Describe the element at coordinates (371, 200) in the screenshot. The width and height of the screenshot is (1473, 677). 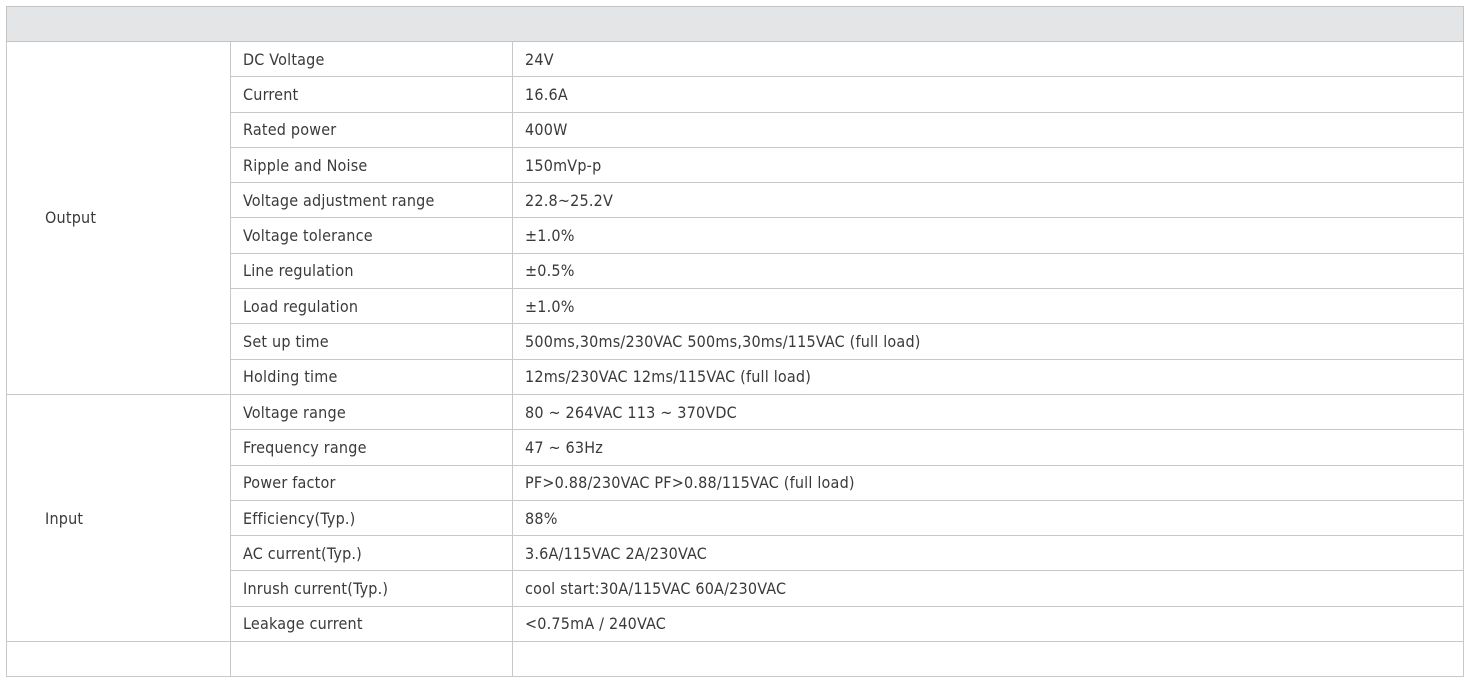
I see `spec-label: Voltage adjustment range` at that location.